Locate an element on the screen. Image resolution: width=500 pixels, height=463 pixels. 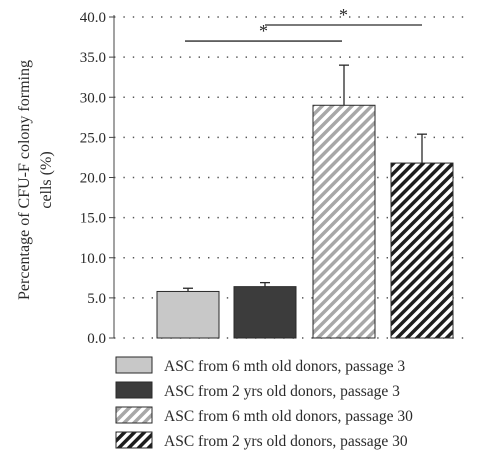
legend-label: ASC from 2 yrs old donors, passage 3 is located at coordinates (282, 391).